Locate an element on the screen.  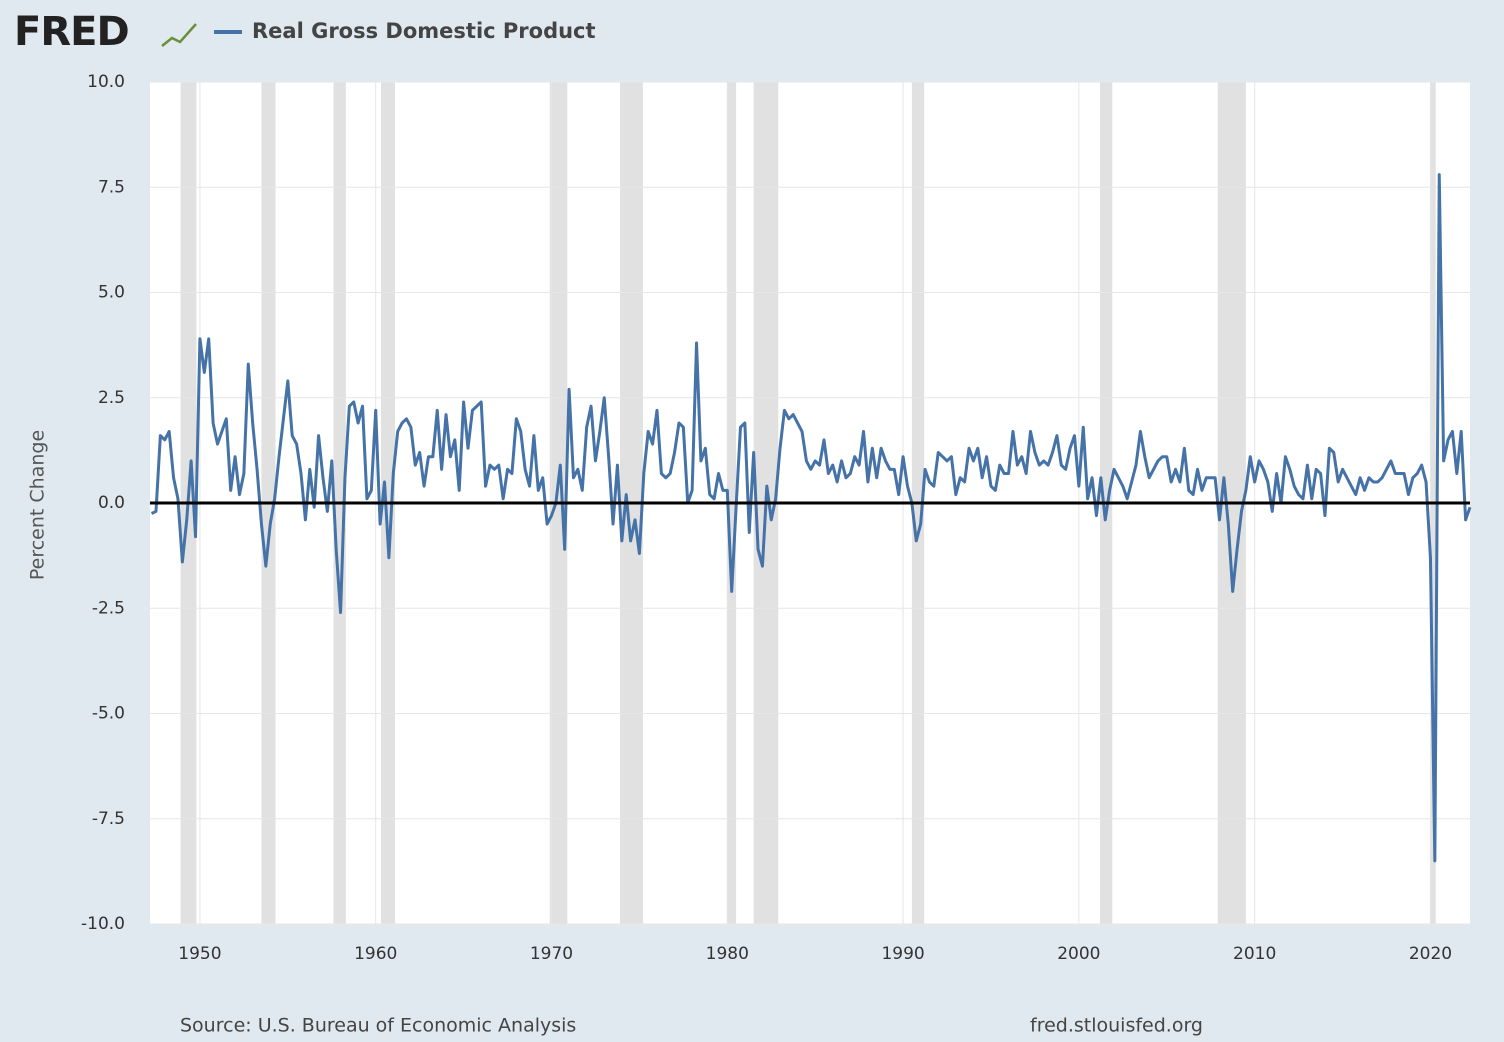
logo: FRED is located at coordinates (71, 32).